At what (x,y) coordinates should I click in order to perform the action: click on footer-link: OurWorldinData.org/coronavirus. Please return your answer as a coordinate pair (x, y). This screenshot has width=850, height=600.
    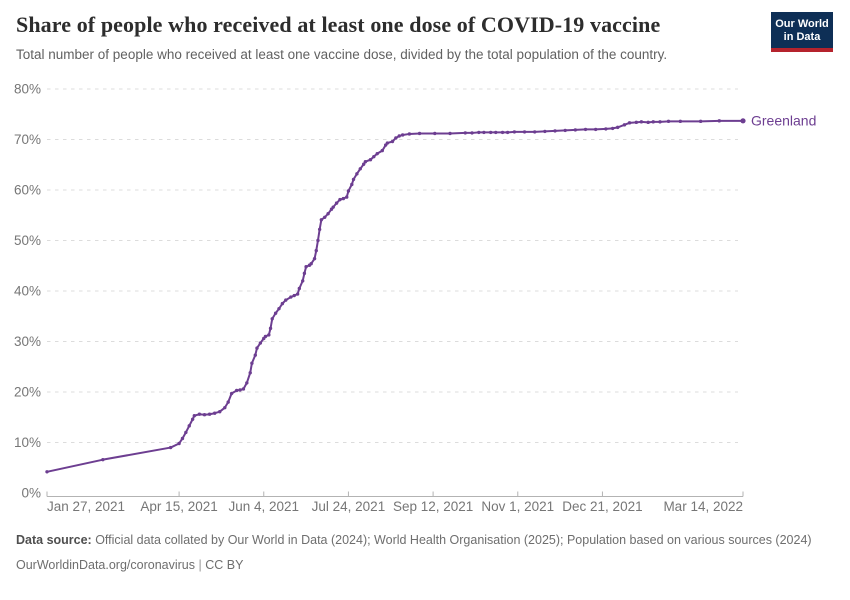
    Looking at the image, I should click on (106, 565).